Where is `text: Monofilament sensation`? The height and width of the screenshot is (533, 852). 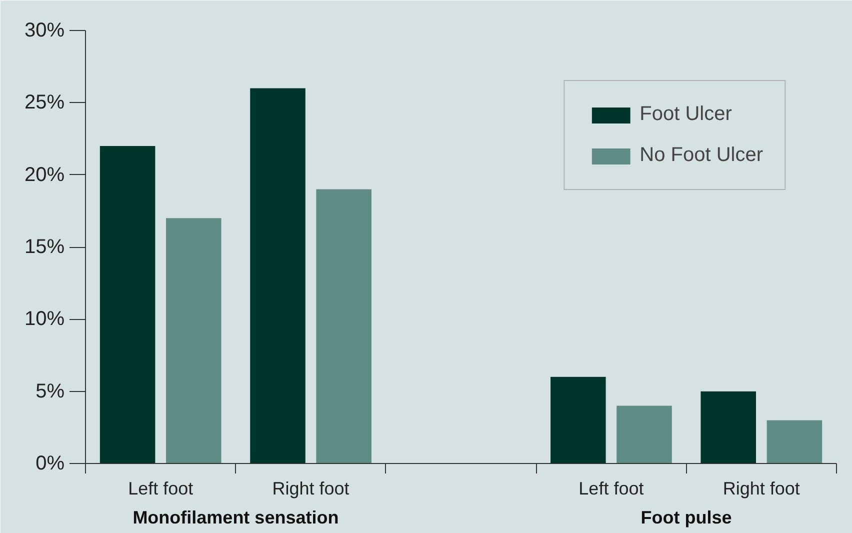
text: Monofilament sensation is located at coordinates (235, 518).